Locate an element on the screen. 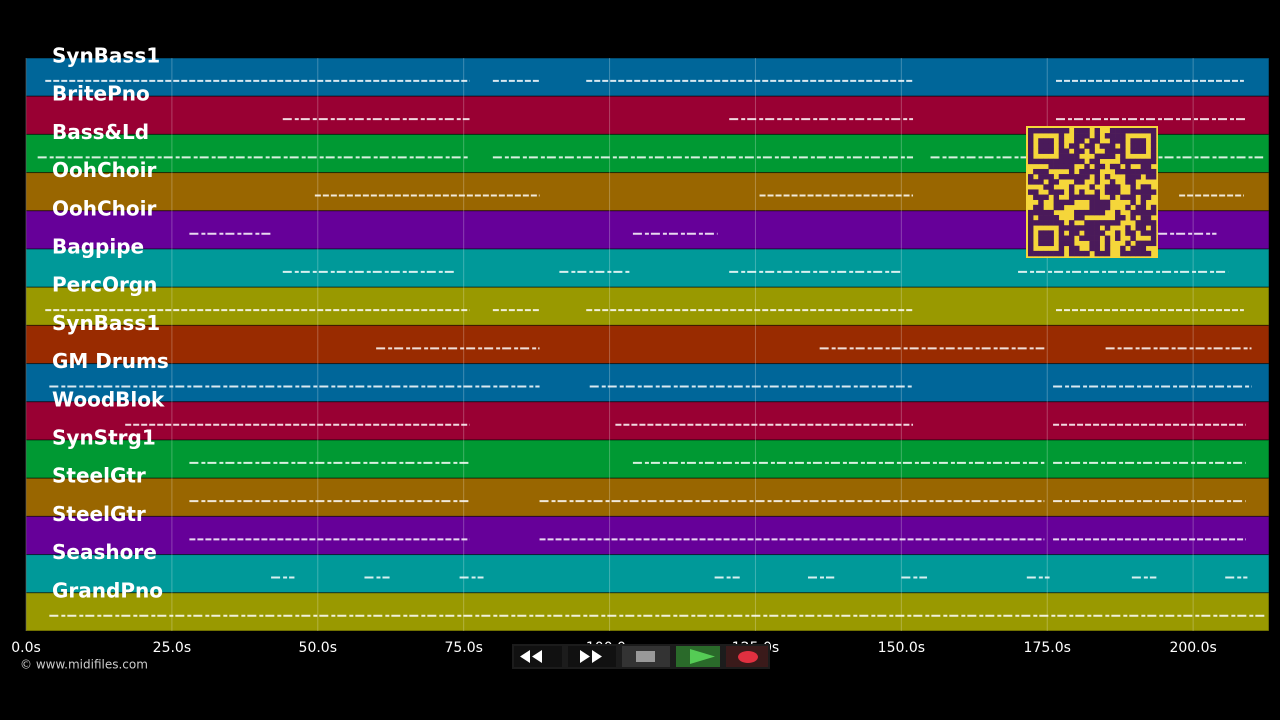 This screenshot has width=1280, height=720. rewind-button is located at coordinates (538, 656).